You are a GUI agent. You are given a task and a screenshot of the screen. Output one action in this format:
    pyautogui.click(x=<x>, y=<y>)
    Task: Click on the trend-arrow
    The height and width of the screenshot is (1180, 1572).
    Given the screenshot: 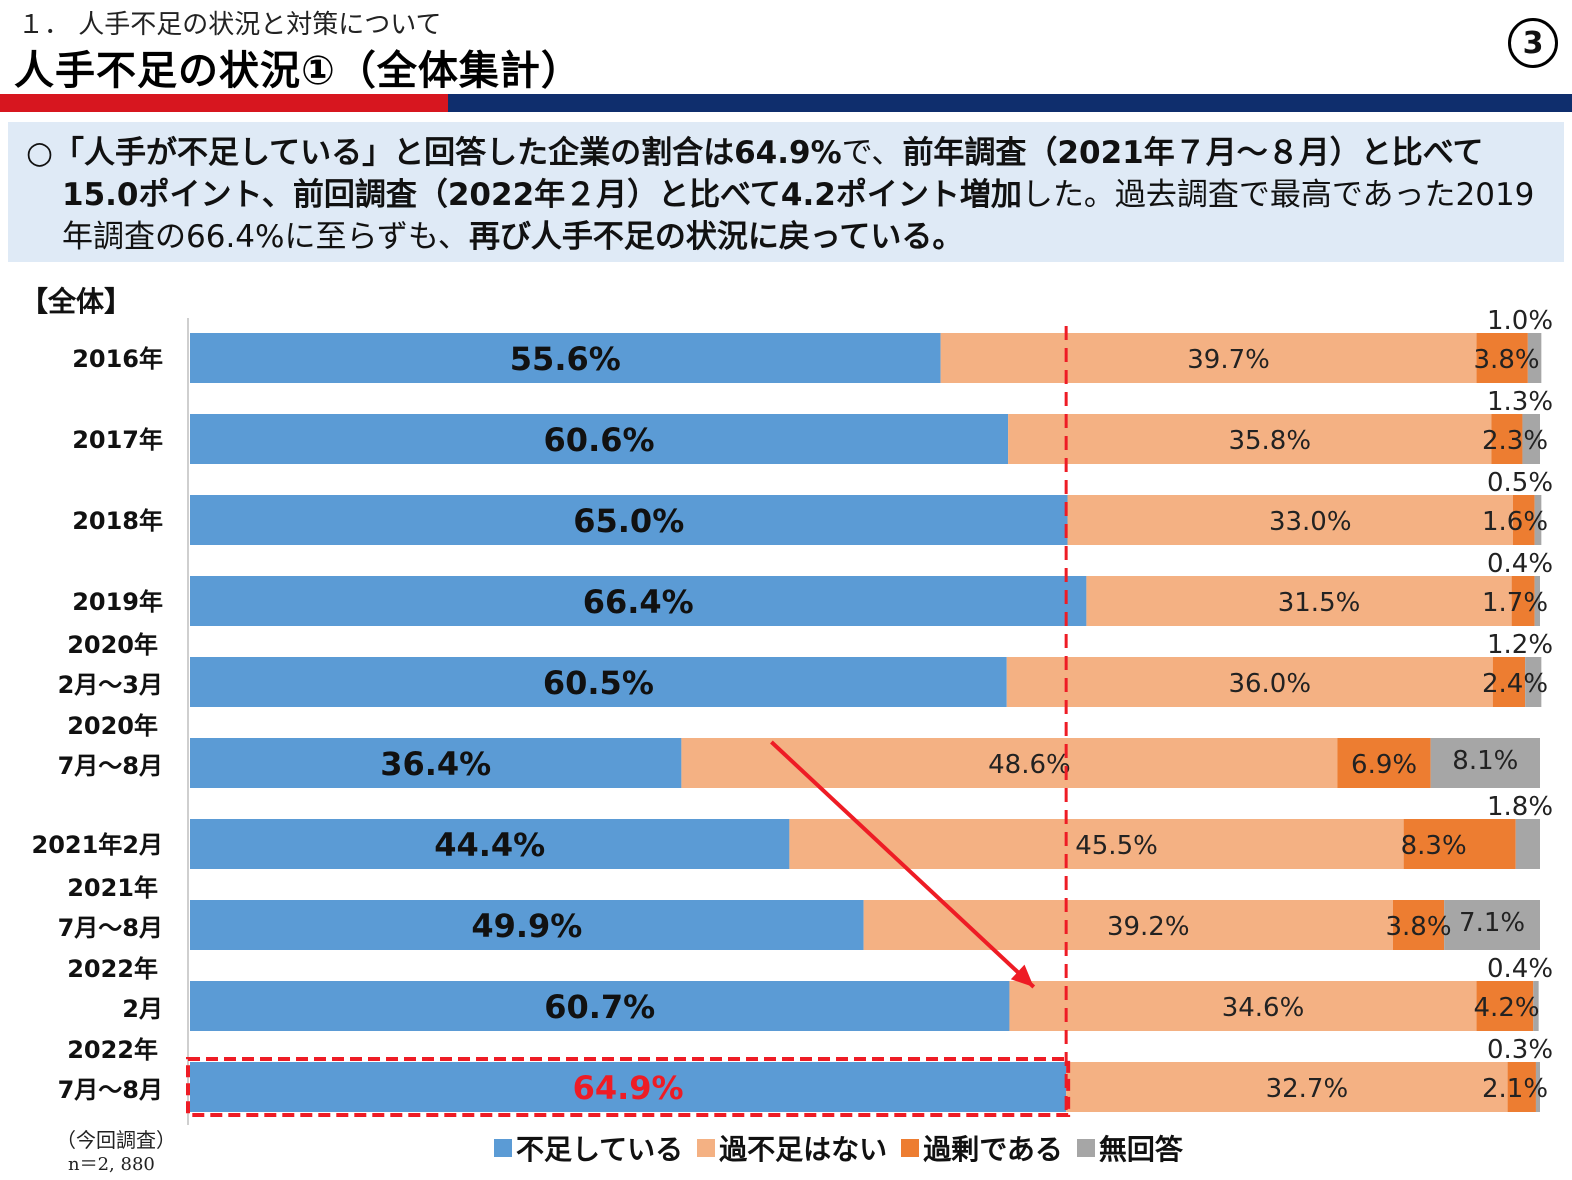 What is the action you would take?
    pyautogui.click(x=903, y=864)
    